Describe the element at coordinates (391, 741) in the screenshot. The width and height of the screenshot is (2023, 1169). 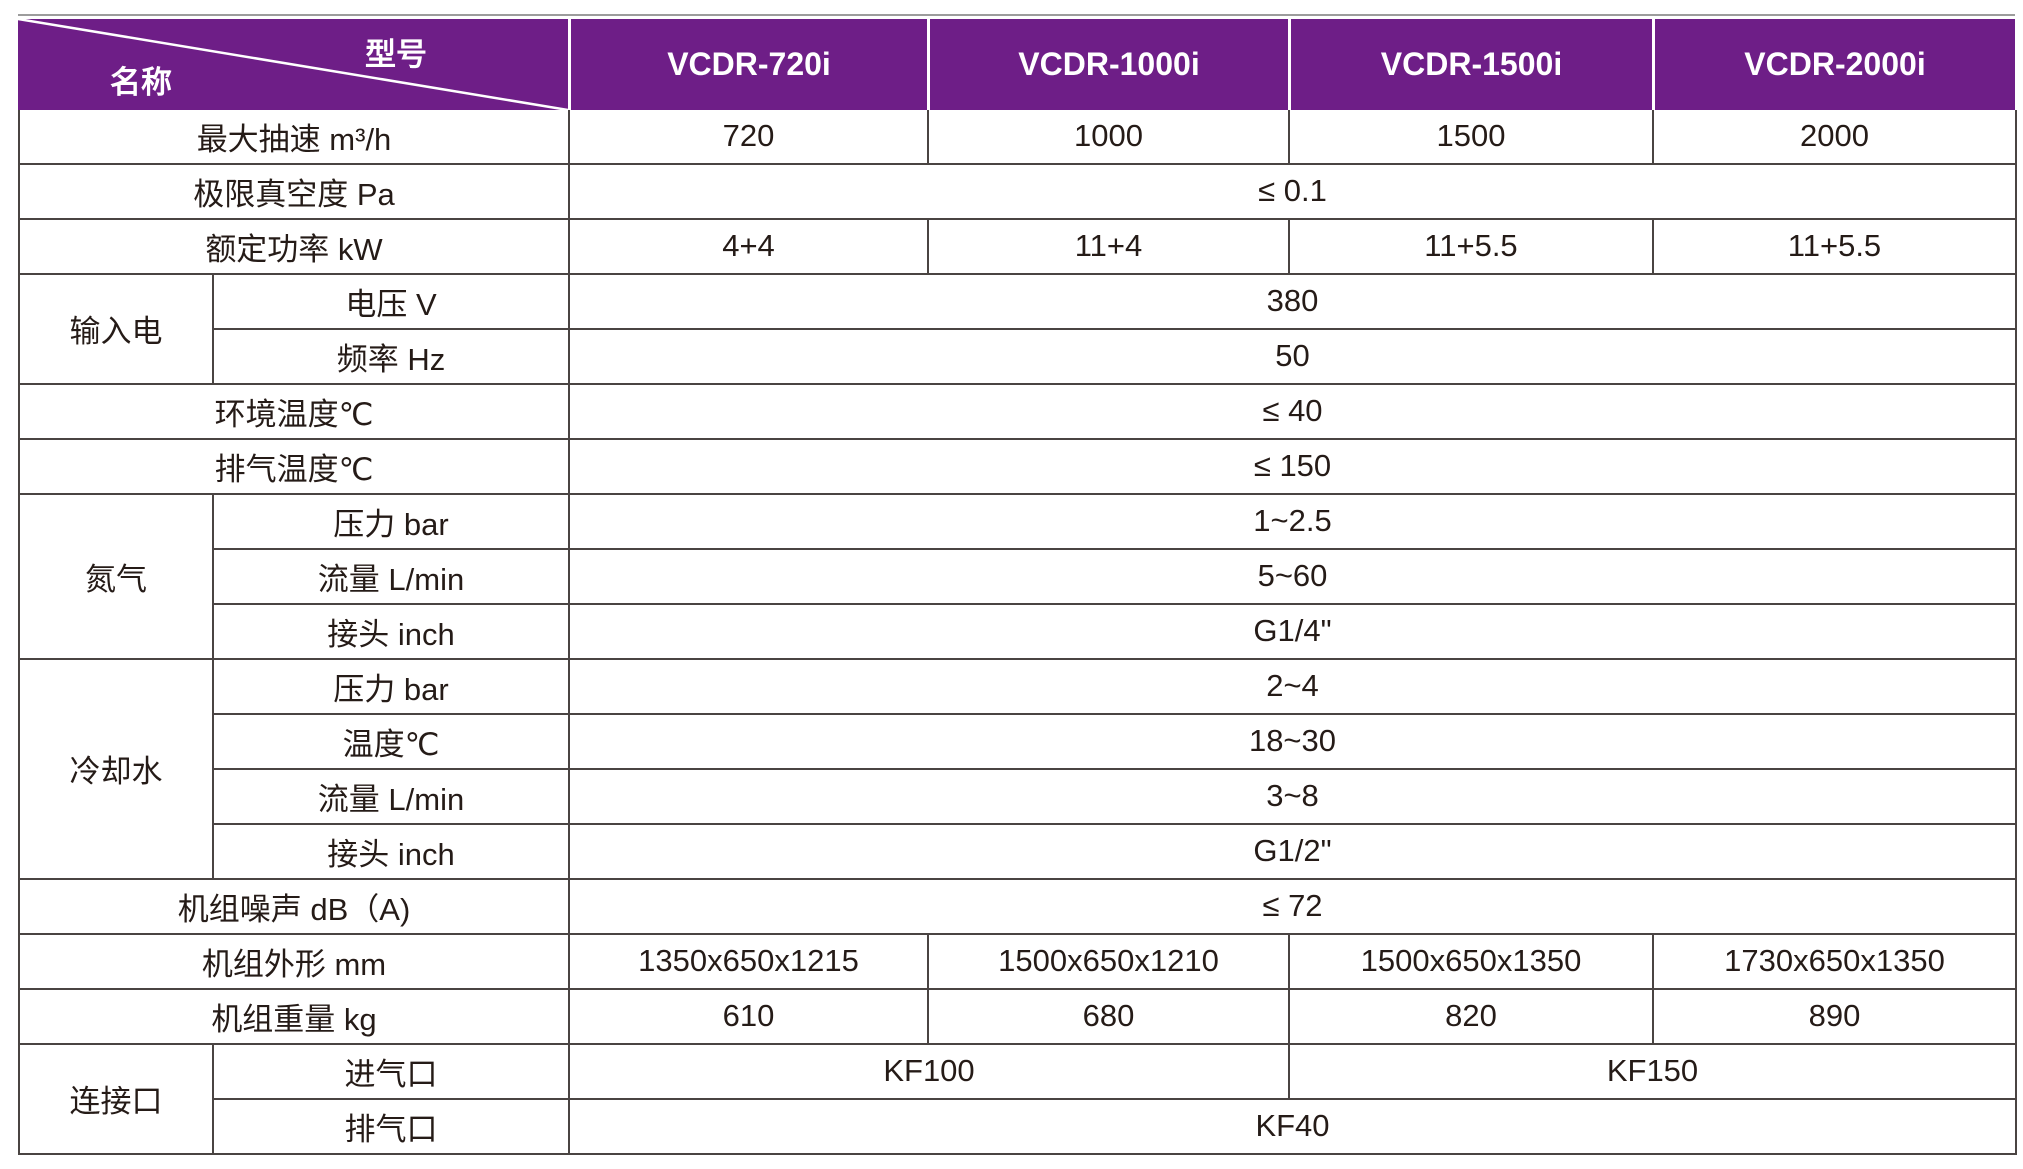
I see `cooling-water-temp-label: 温度℃` at that location.